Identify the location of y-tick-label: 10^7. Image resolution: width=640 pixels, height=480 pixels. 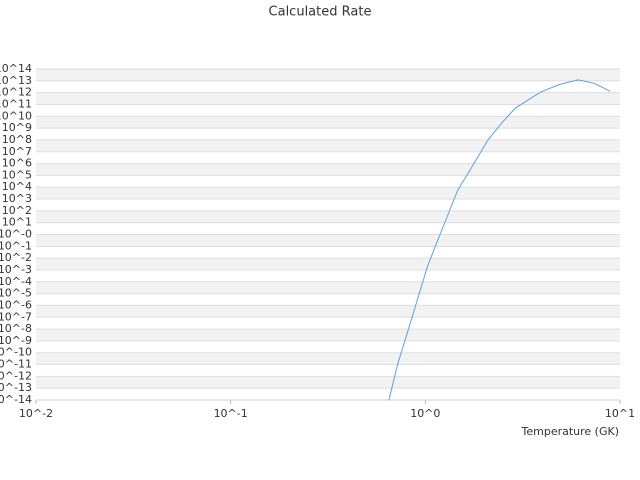
(17, 151).